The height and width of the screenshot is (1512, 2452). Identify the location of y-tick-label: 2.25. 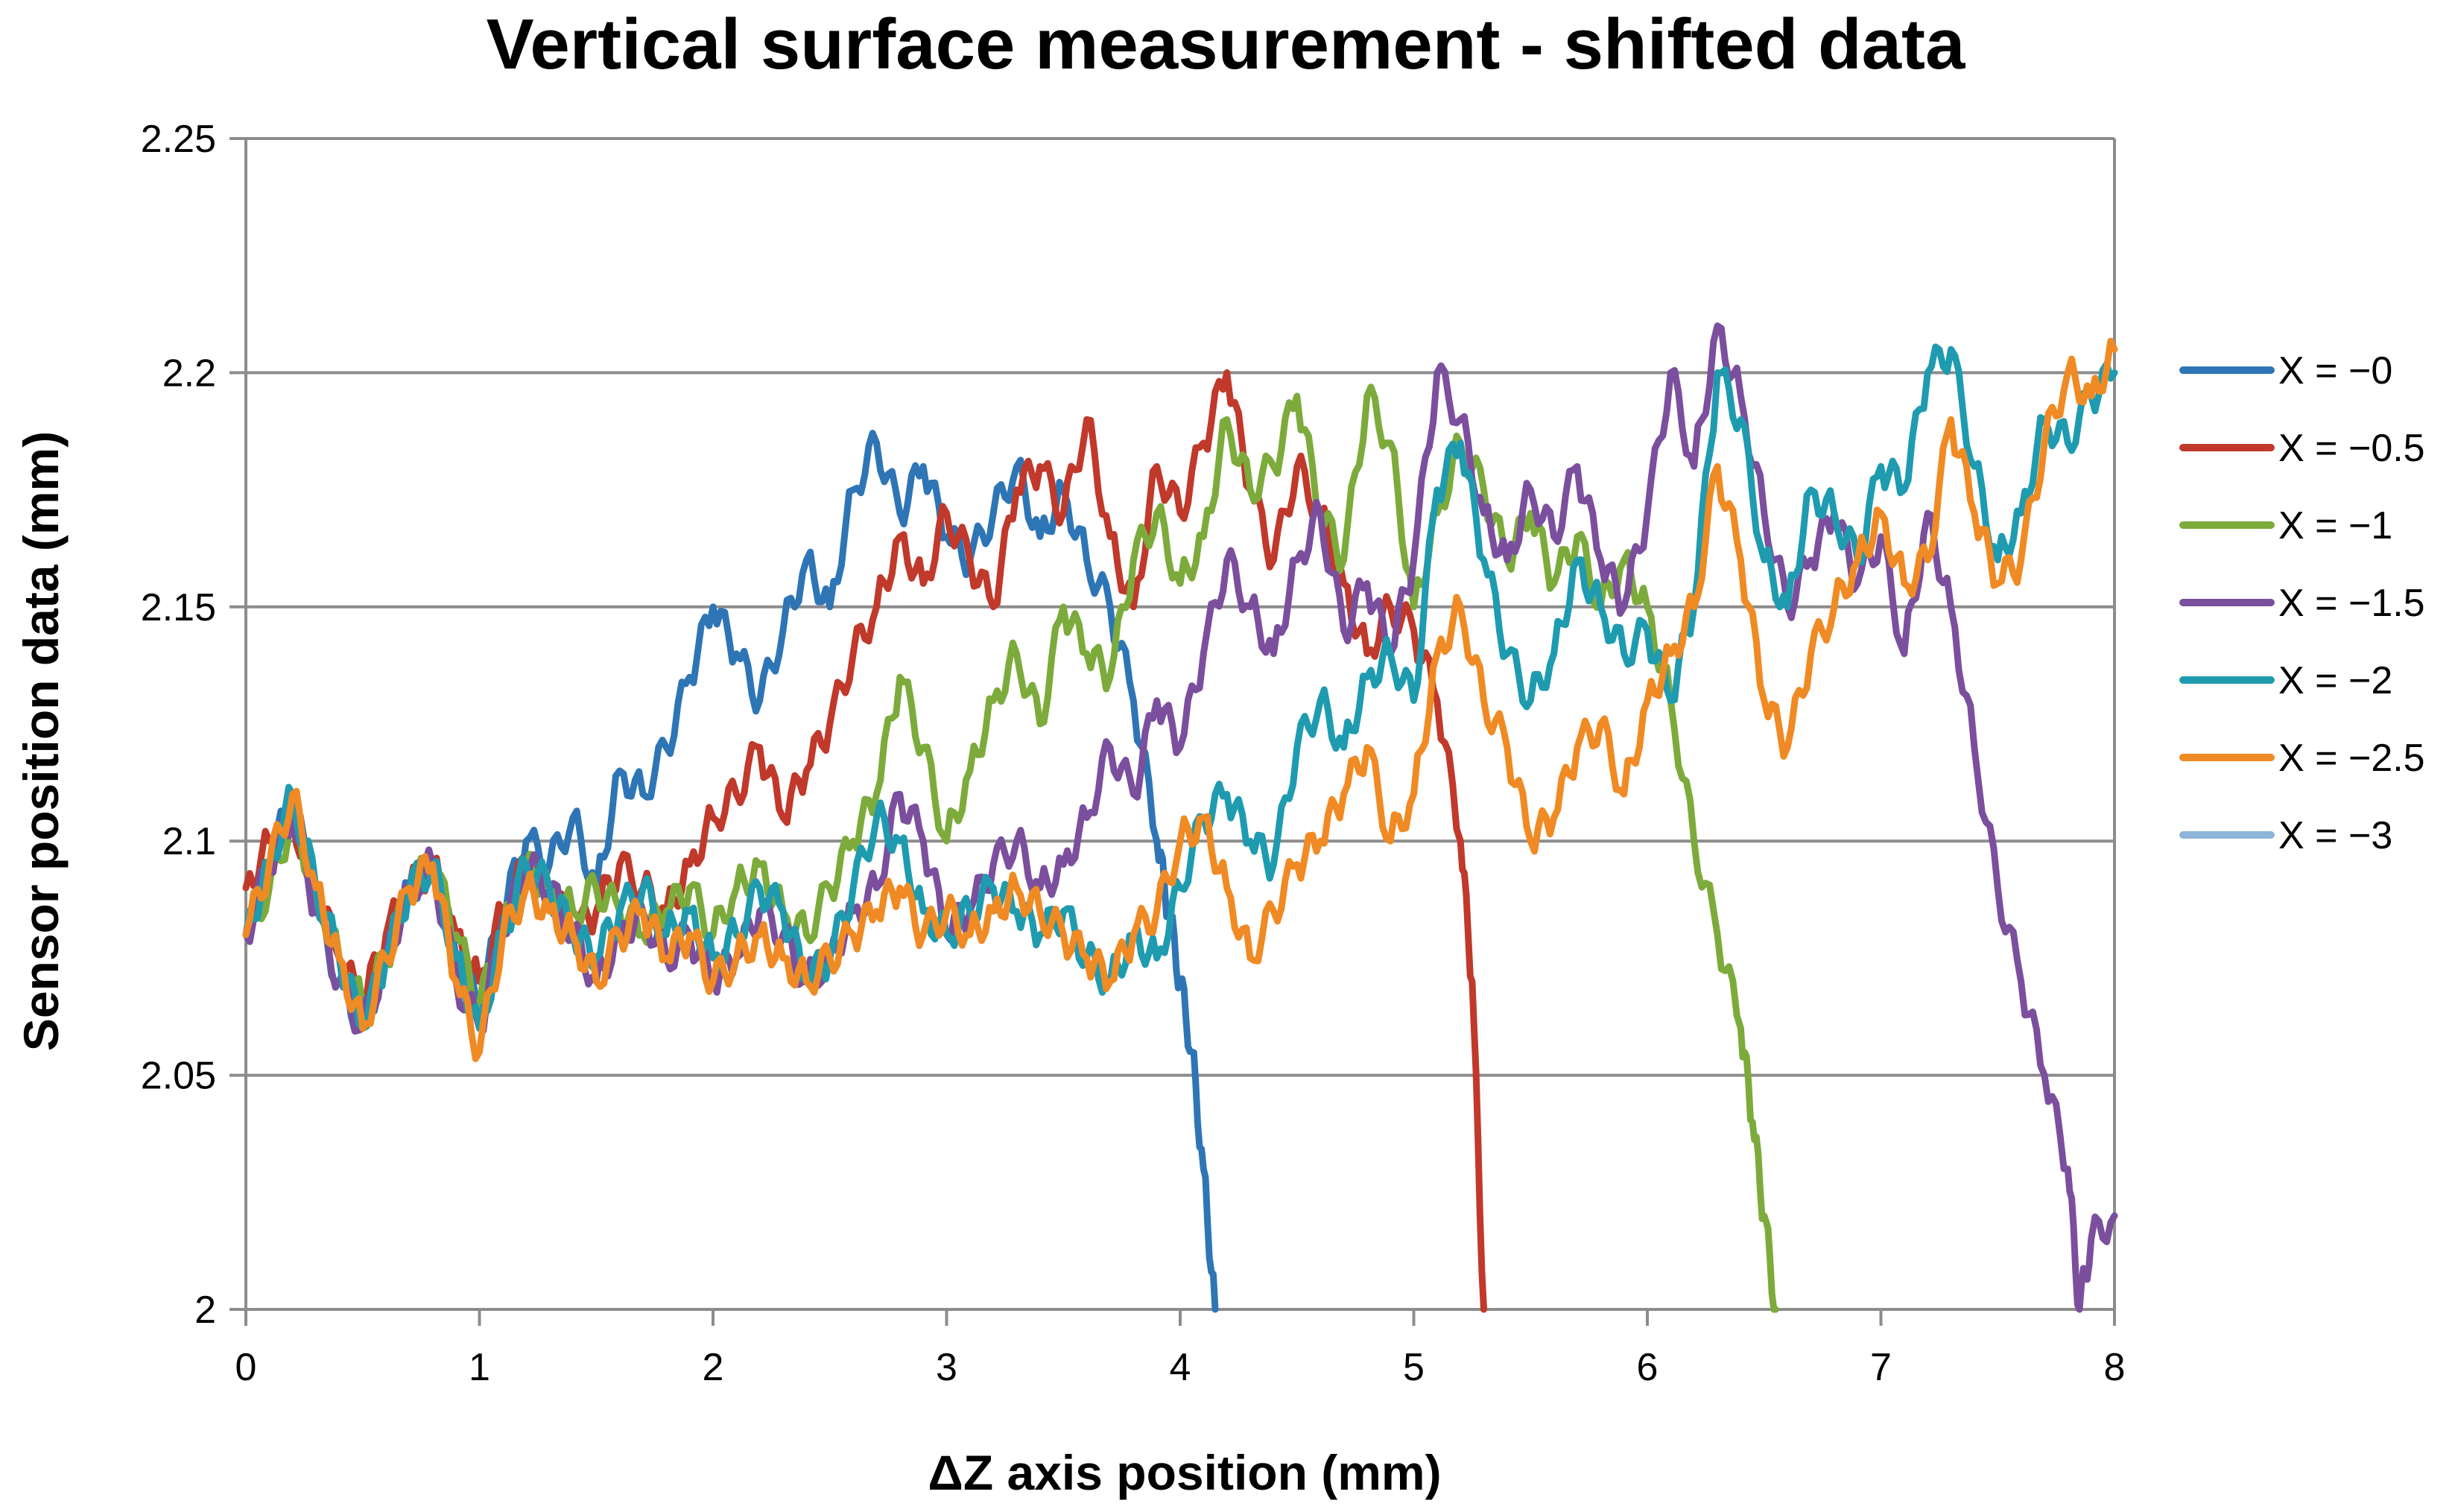
(178, 139).